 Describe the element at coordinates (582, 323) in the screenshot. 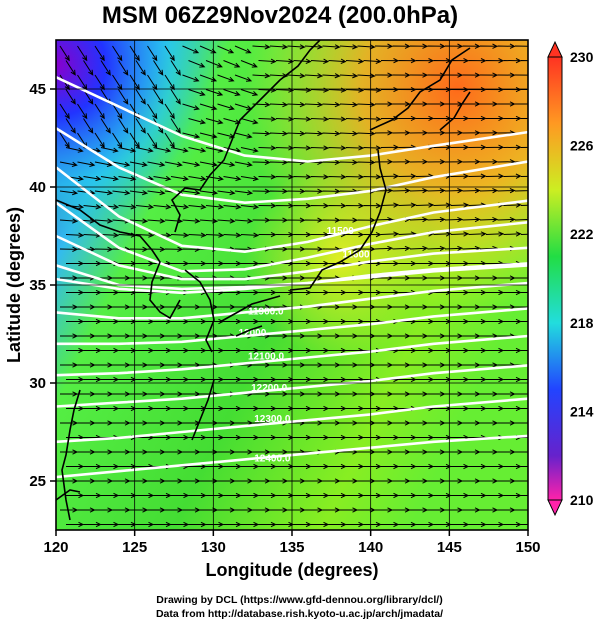

I see `colorbar-label: 218` at that location.